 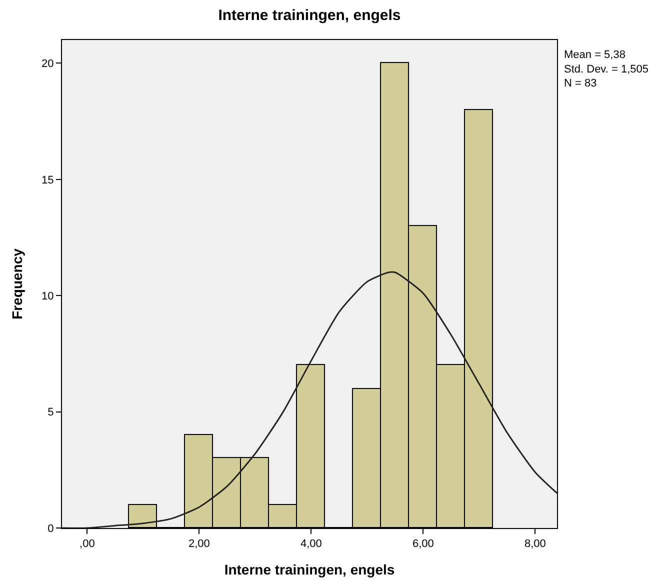 What do you see at coordinates (48, 296) in the screenshot?
I see `y-tick-label: 10` at bounding box center [48, 296].